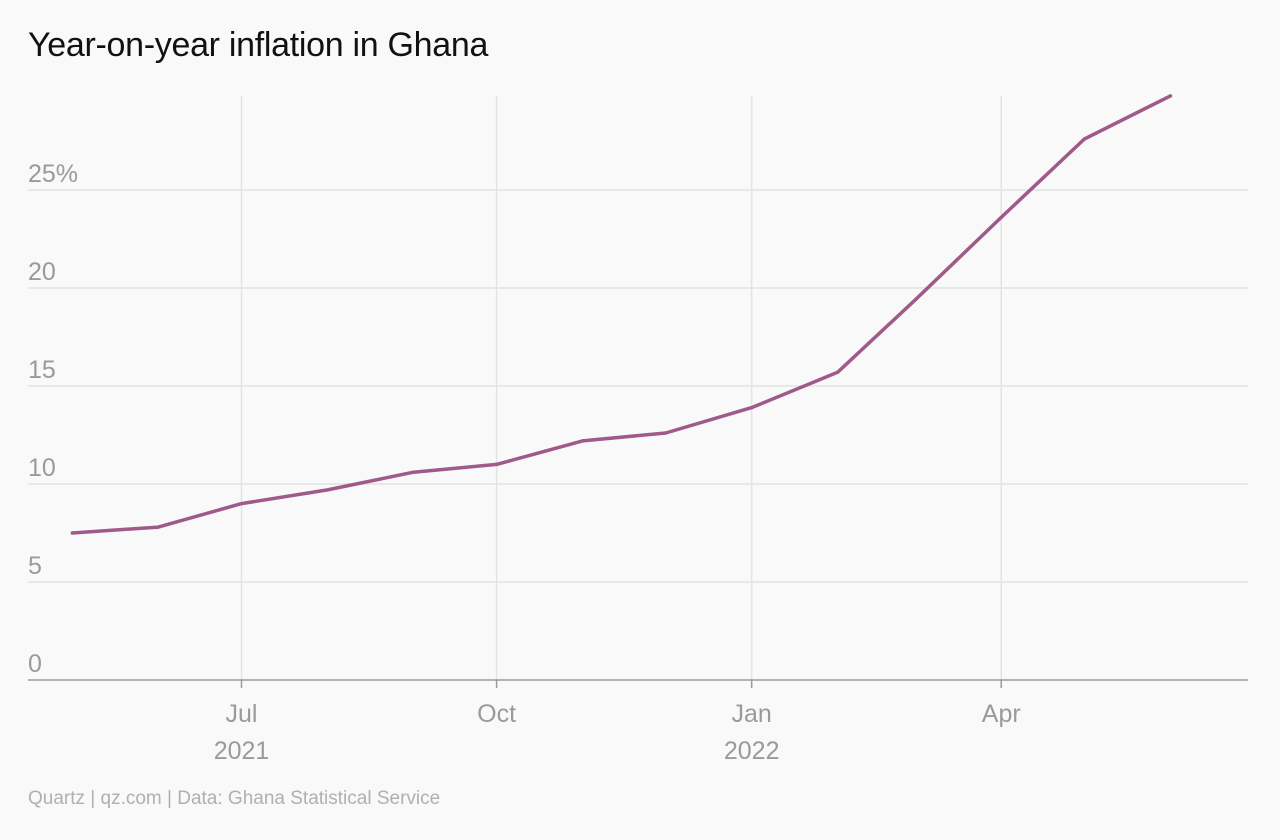 This screenshot has width=1280, height=840. I want to click on x-tick-label: Apr, so click(1001, 714).